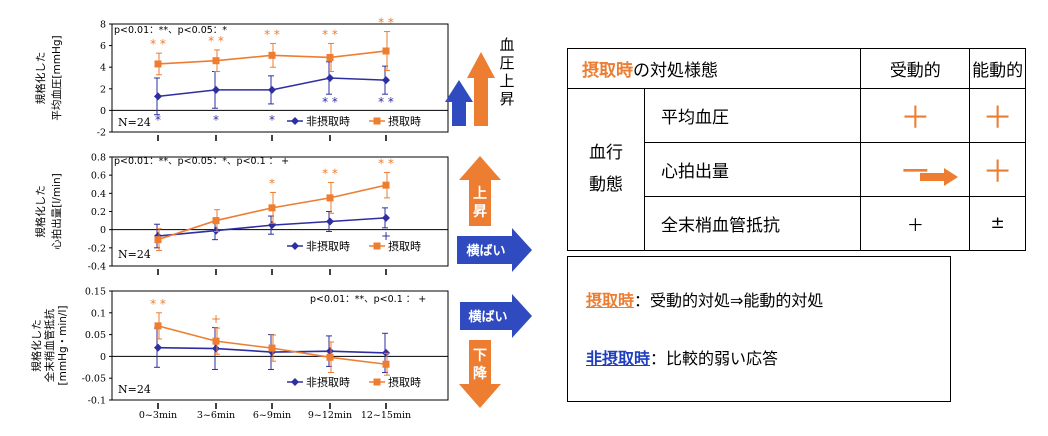  What do you see at coordinates (704, 299) in the screenshot?
I see `summary-line-1: 摂取時：受動的対処⇒能動的対処` at bounding box center [704, 299].